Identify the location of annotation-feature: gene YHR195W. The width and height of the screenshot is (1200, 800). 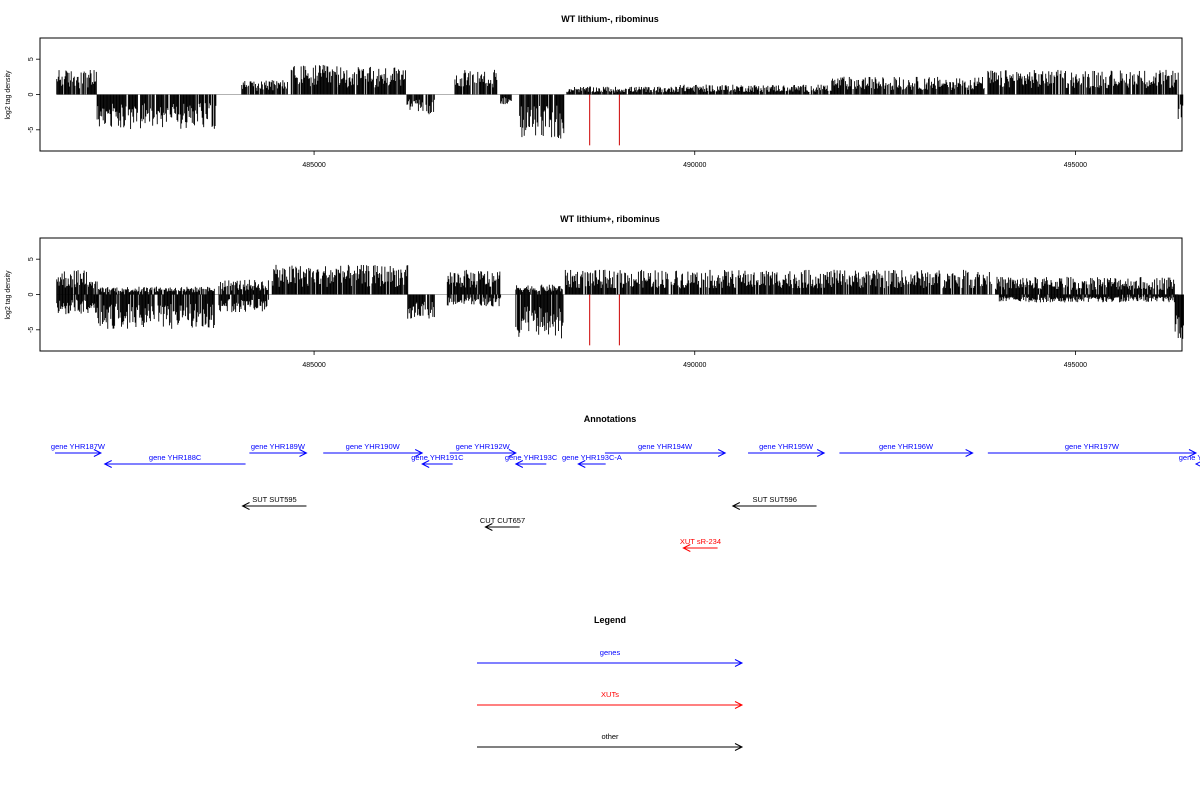
(787, 449).